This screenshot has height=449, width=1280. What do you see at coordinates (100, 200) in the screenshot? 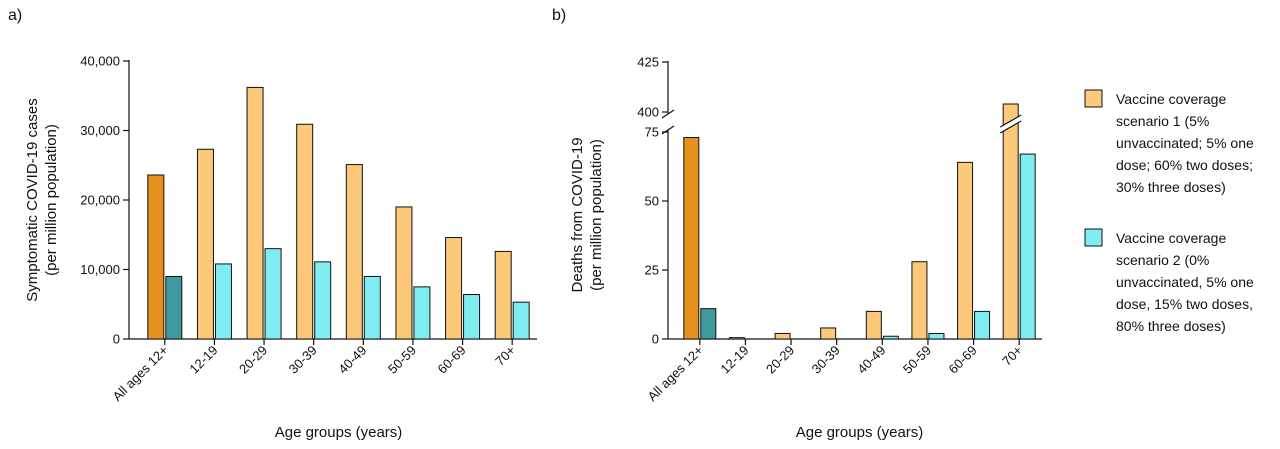
I see `y-tick-label-a: 20,000` at bounding box center [100, 200].